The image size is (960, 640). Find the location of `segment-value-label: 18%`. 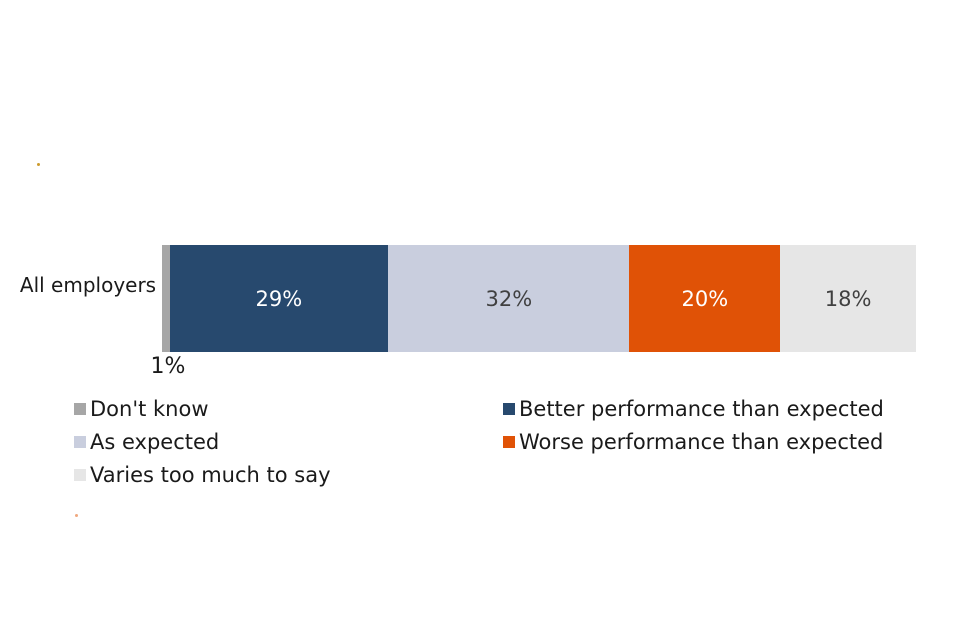

segment-value-label: 18% is located at coordinates (848, 298).